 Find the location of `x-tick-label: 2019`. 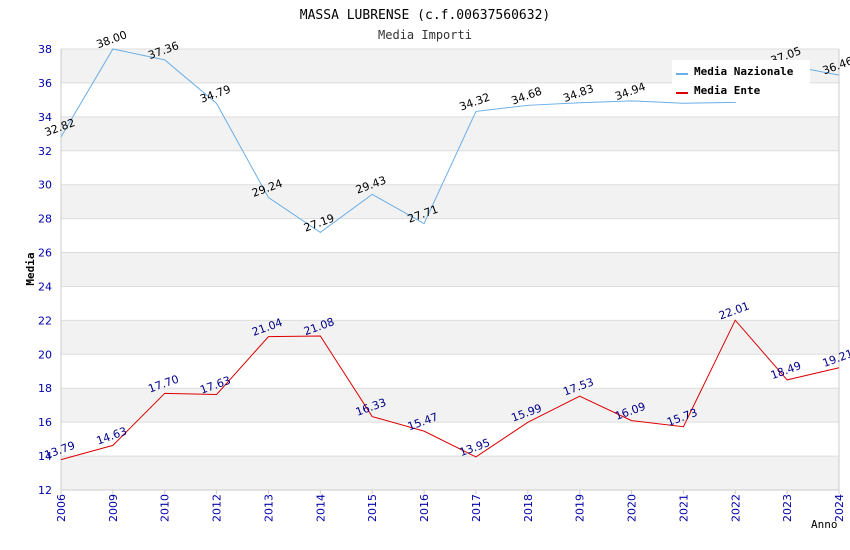

x-tick-label: 2019 is located at coordinates (580, 508).